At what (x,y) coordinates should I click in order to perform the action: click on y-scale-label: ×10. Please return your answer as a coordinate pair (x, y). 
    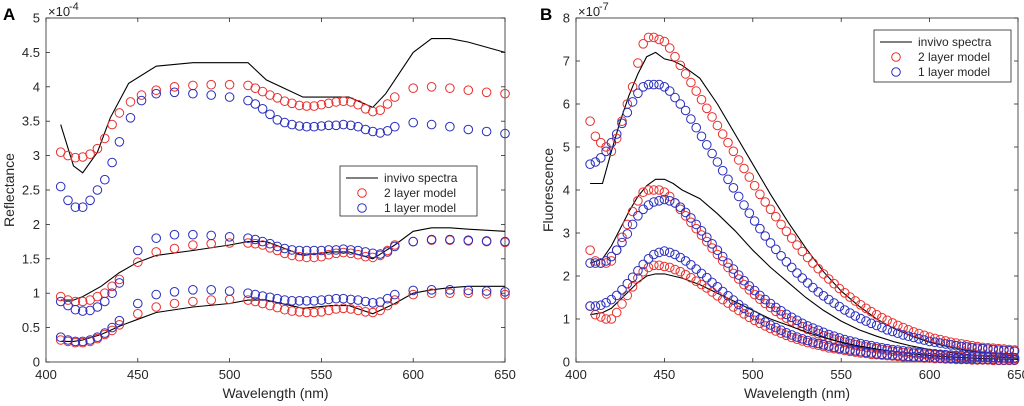
    Looking at the image, I should click on (59, 11).